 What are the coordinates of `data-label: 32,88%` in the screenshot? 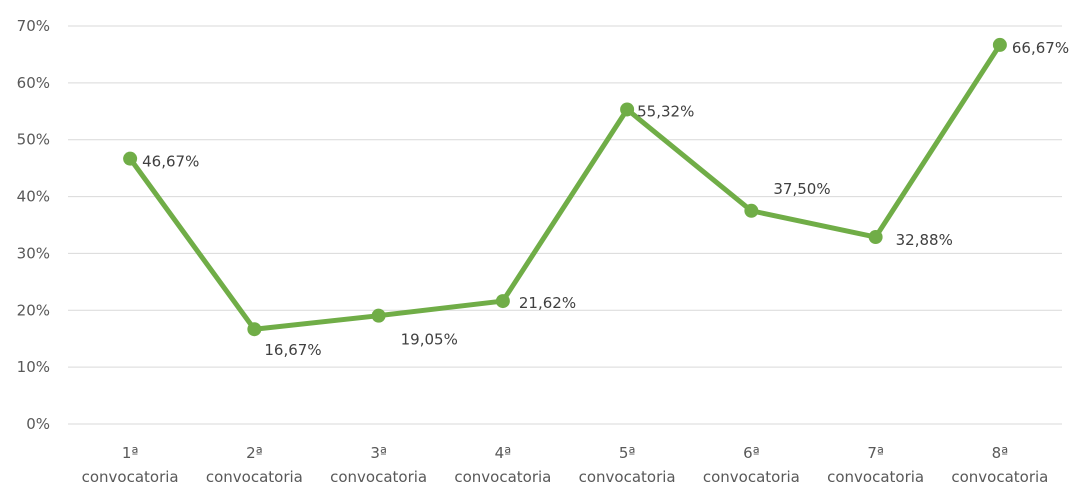 It's located at (924, 240).